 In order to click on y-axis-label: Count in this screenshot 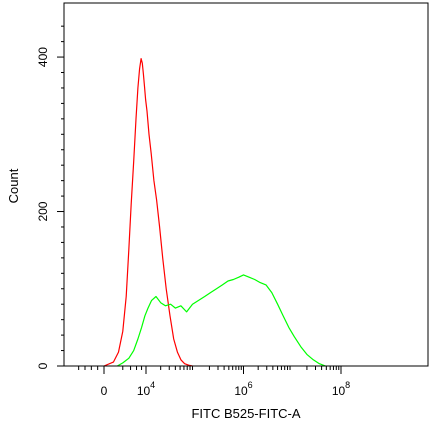, I will do `click(13, 185)`.